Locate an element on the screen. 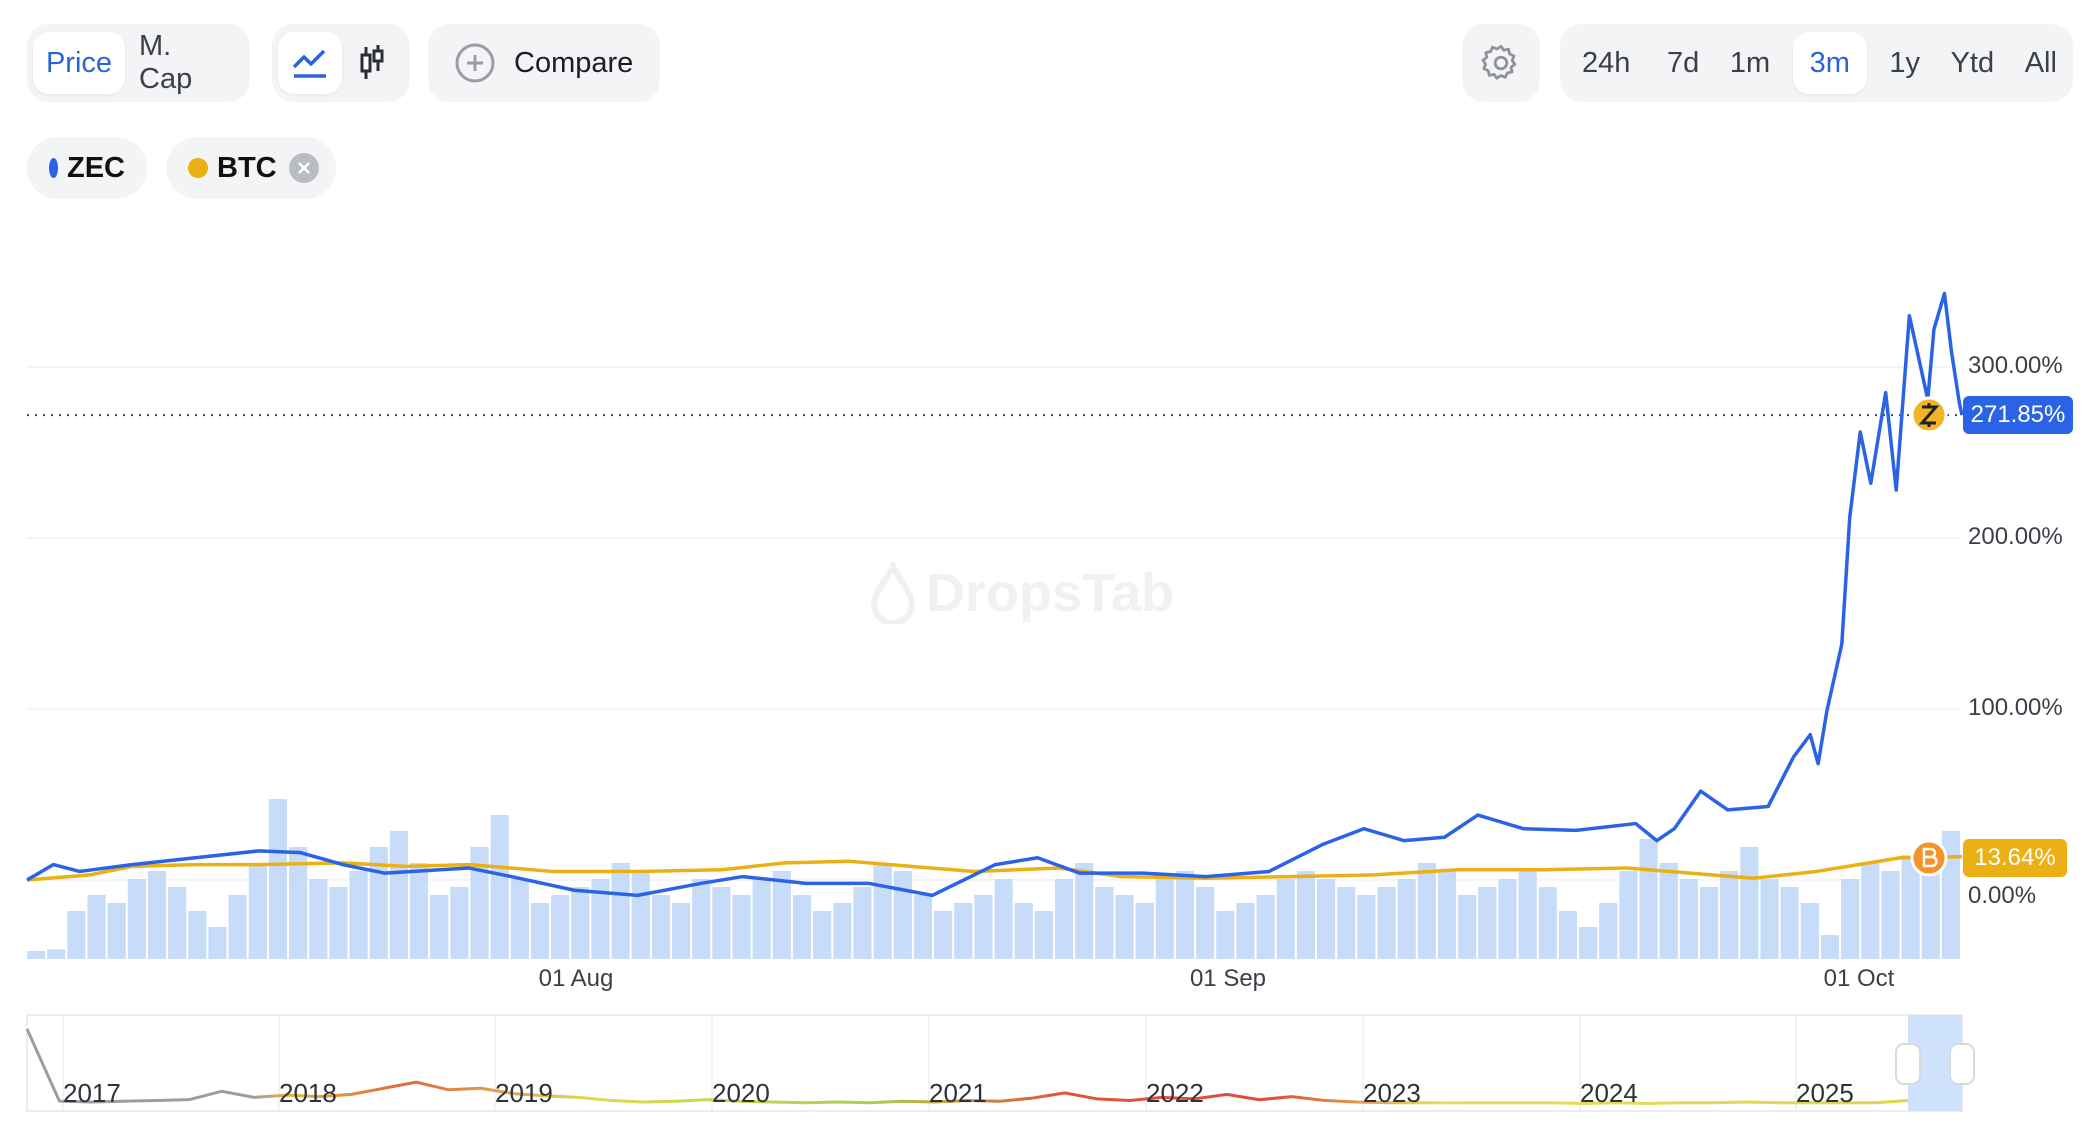  line-chart-button is located at coordinates (310, 63).